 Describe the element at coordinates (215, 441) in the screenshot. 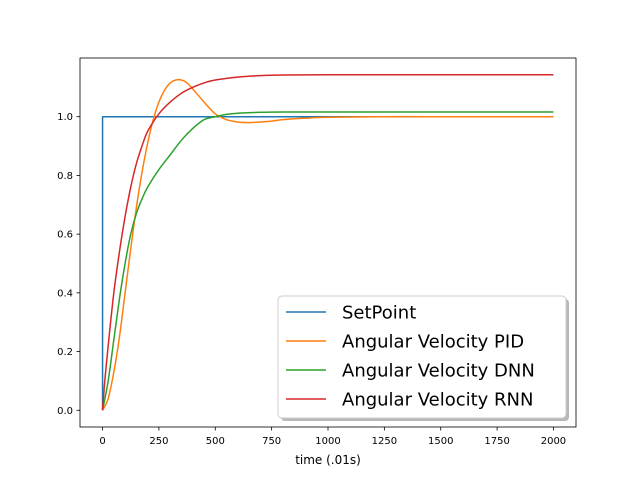

I see `x-tick-label: 500` at that location.